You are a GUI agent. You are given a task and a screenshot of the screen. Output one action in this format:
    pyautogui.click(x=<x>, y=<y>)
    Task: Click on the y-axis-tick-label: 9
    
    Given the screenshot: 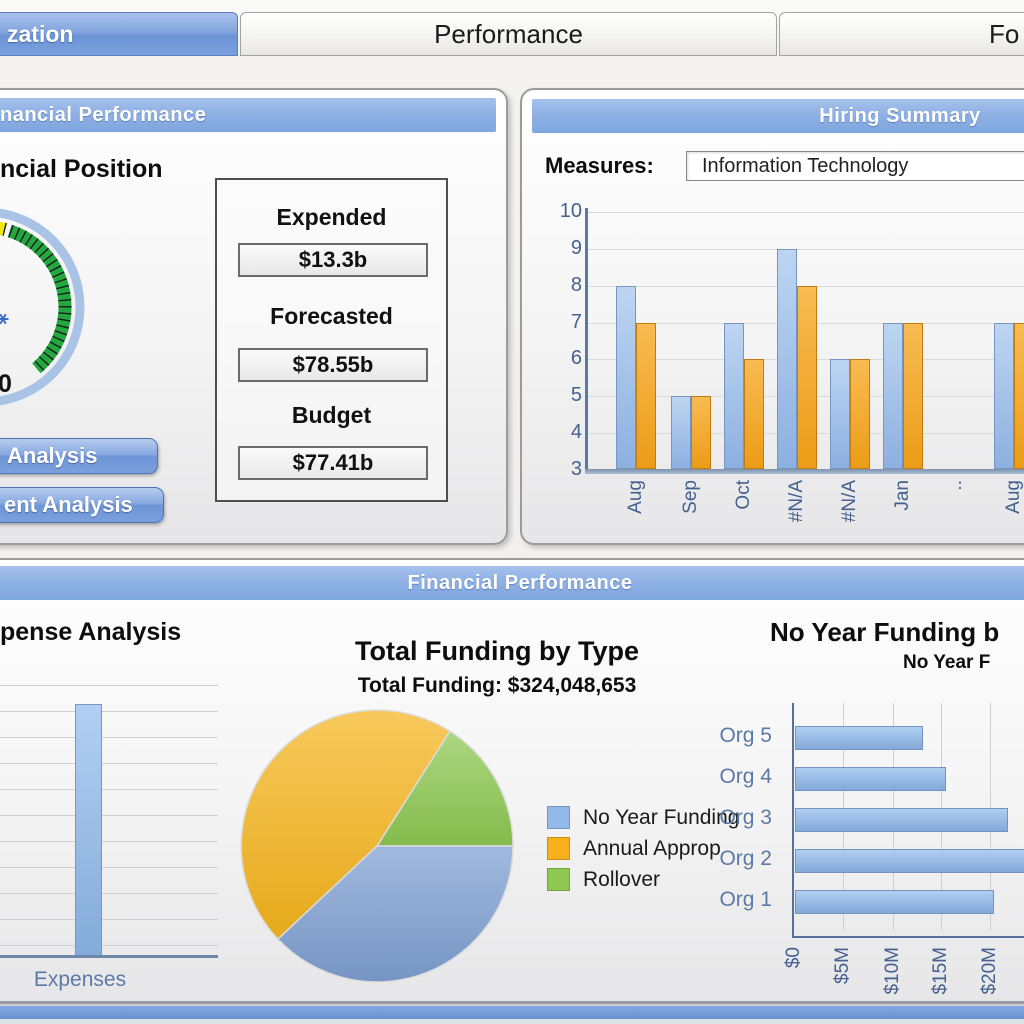 What is the action you would take?
    pyautogui.click(x=576, y=248)
    